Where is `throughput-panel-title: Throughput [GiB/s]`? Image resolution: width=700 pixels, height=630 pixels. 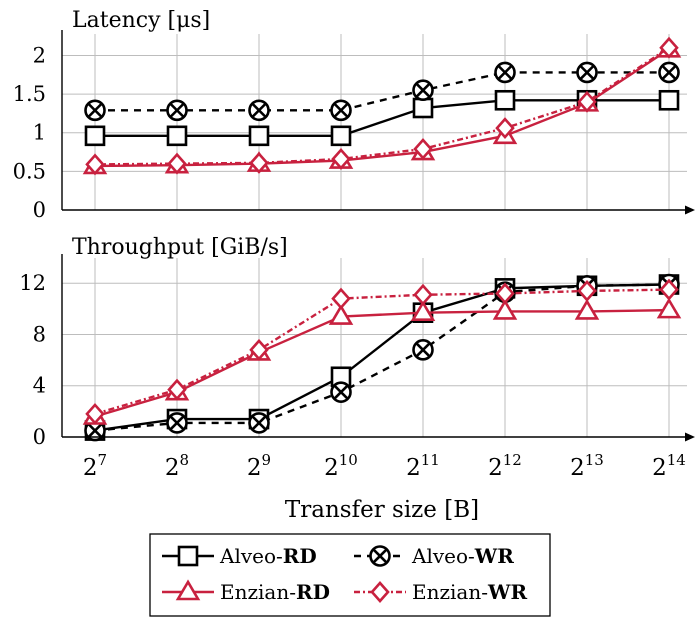
throughput-panel-title: Throughput [GiB/s] is located at coordinates (180, 247).